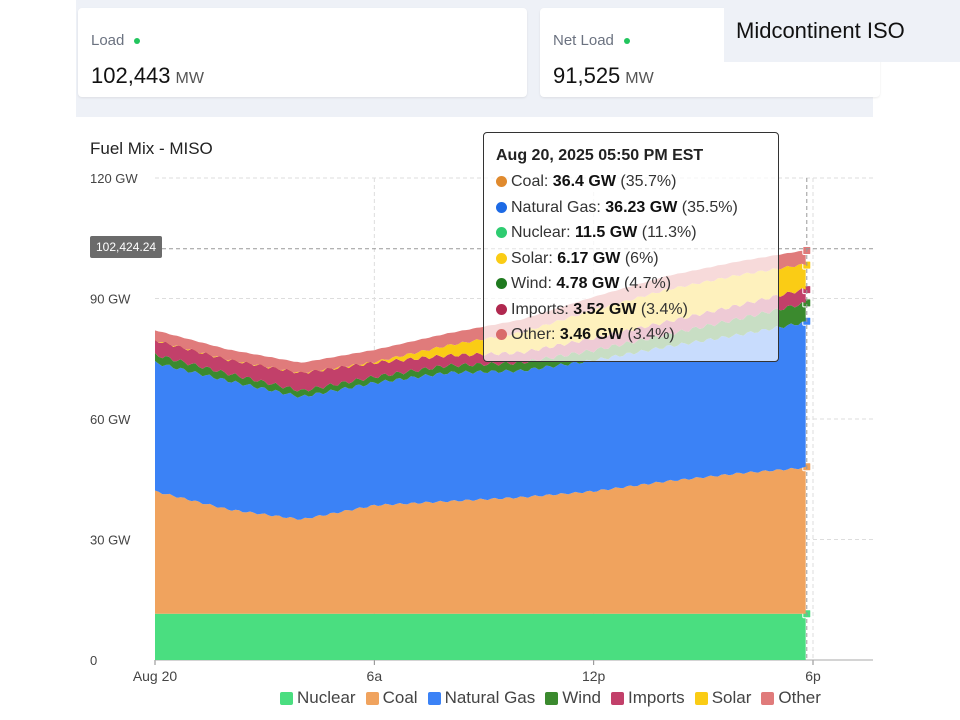 This screenshot has height=720, width=960. What do you see at coordinates (581, 697) in the screenshot?
I see `legend-label: Wind` at bounding box center [581, 697].